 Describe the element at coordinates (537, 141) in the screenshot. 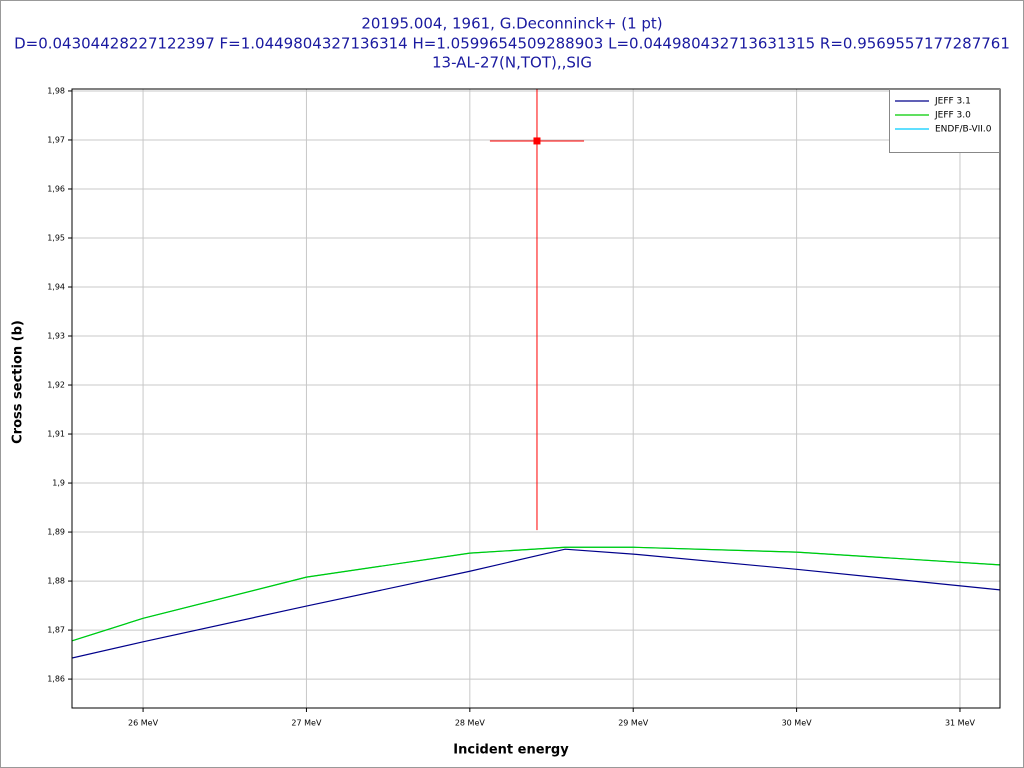

I see `data-point` at that location.